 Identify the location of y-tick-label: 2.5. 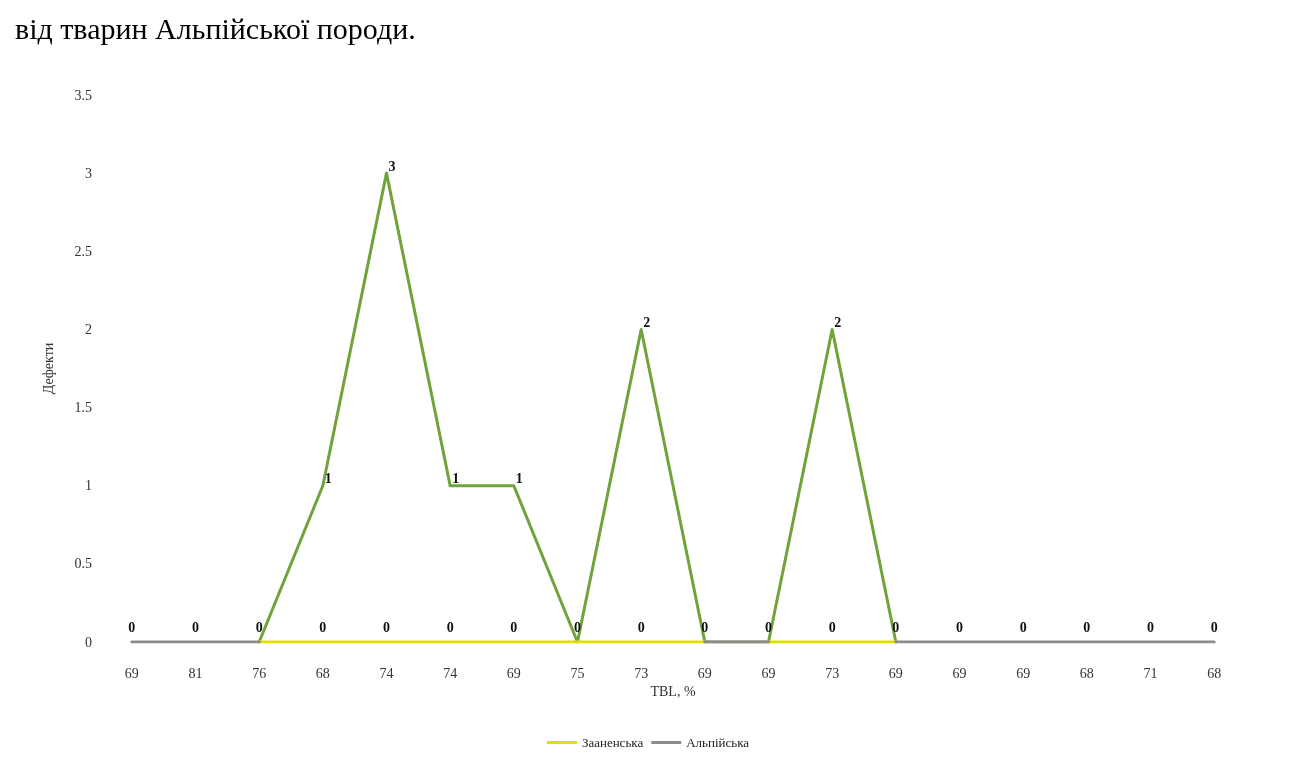
(83, 251).